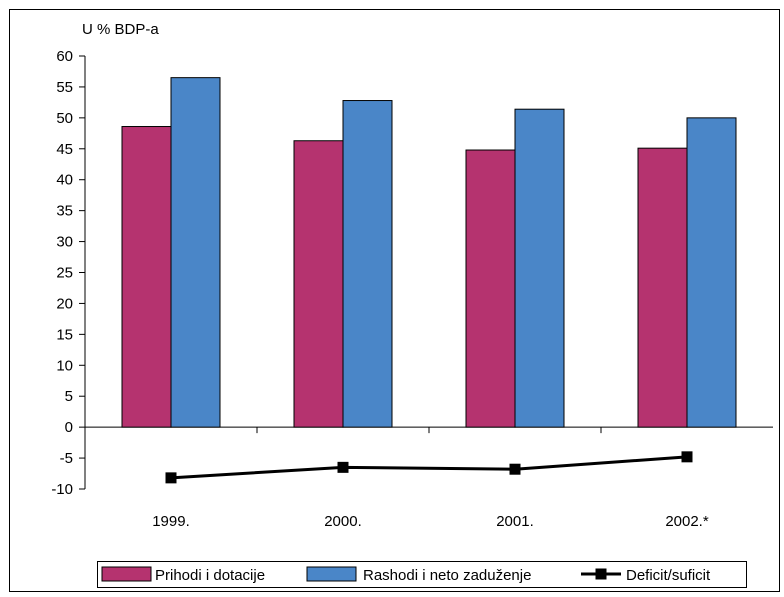 This screenshot has height=597, width=784. What do you see at coordinates (668, 575) in the screenshot?
I see `legend-label-deficit-suficit: Deficit/suficit` at bounding box center [668, 575].